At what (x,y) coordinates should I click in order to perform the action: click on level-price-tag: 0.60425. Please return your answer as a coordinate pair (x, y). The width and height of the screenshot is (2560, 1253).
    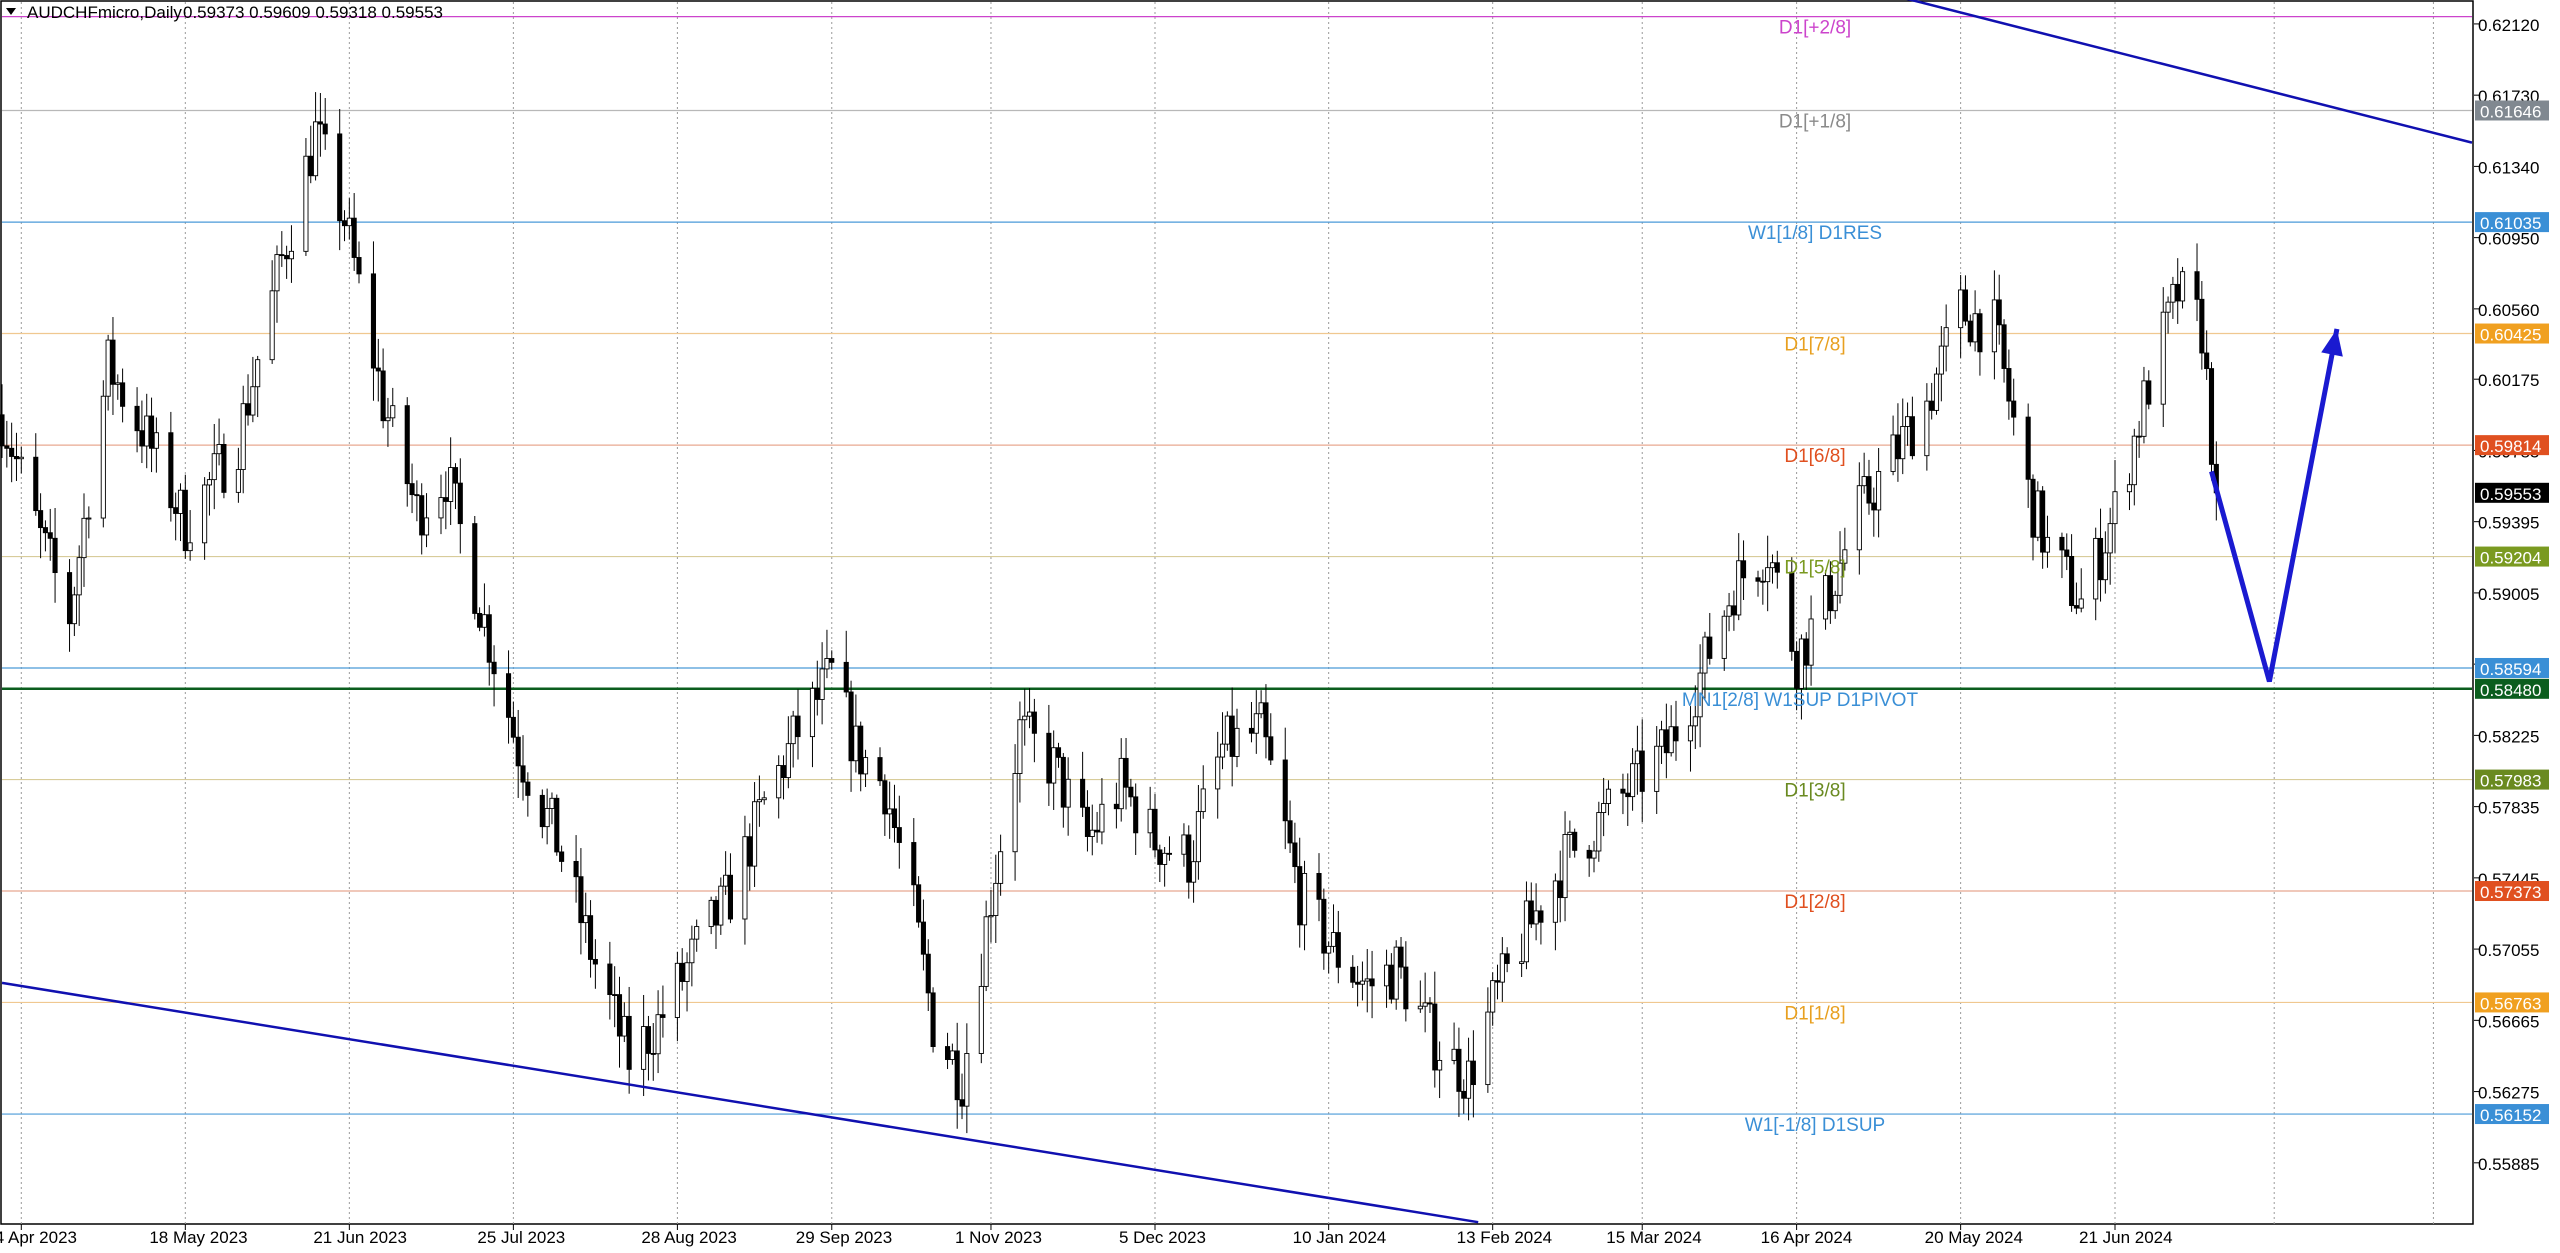
    Looking at the image, I should click on (2512, 334).